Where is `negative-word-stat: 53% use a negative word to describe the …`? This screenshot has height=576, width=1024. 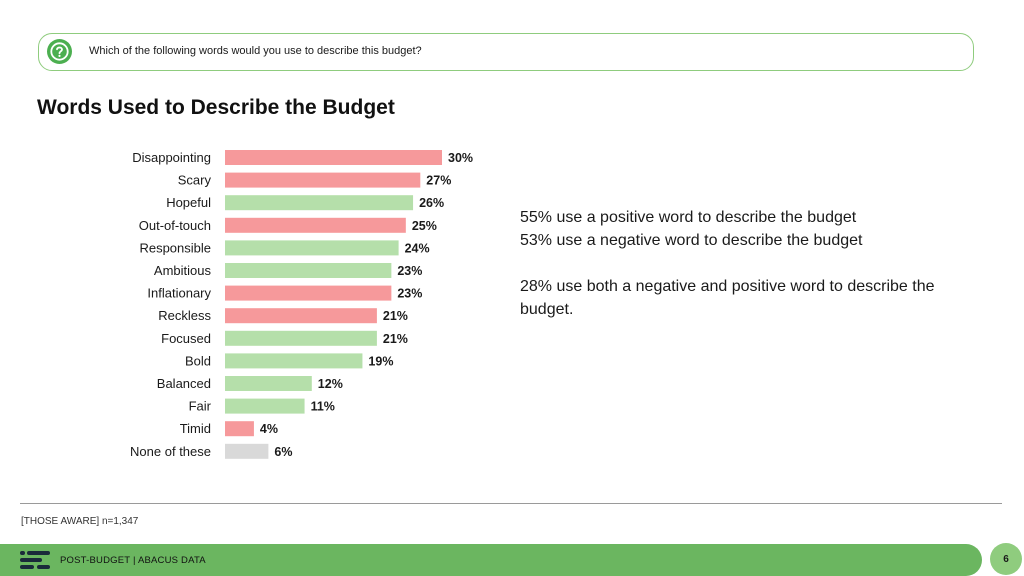
negative-word-stat: 53% use a negative word to describe the … is located at coordinates (691, 240).